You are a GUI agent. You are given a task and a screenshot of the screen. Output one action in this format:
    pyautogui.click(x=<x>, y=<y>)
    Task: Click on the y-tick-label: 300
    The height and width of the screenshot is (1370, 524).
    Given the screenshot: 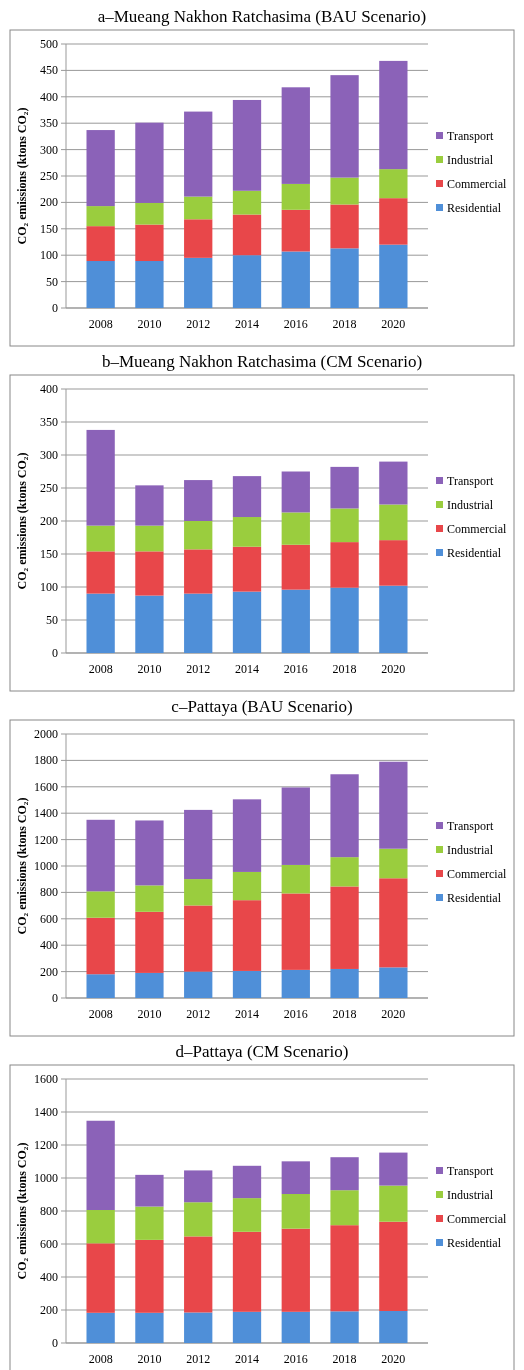 What is the action you would take?
    pyautogui.click(x=49, y=455)
    